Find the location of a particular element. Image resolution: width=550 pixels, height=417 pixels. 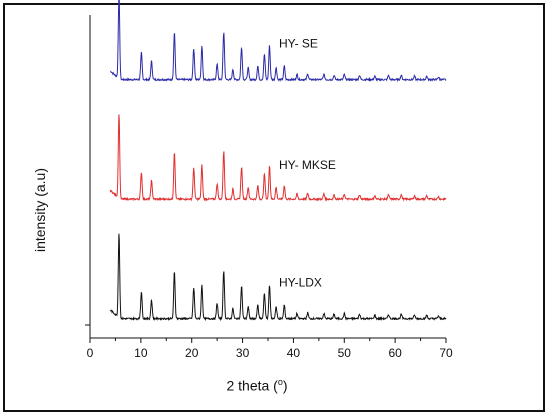

series-label: HY- SE is located at coordinates (298, 44).